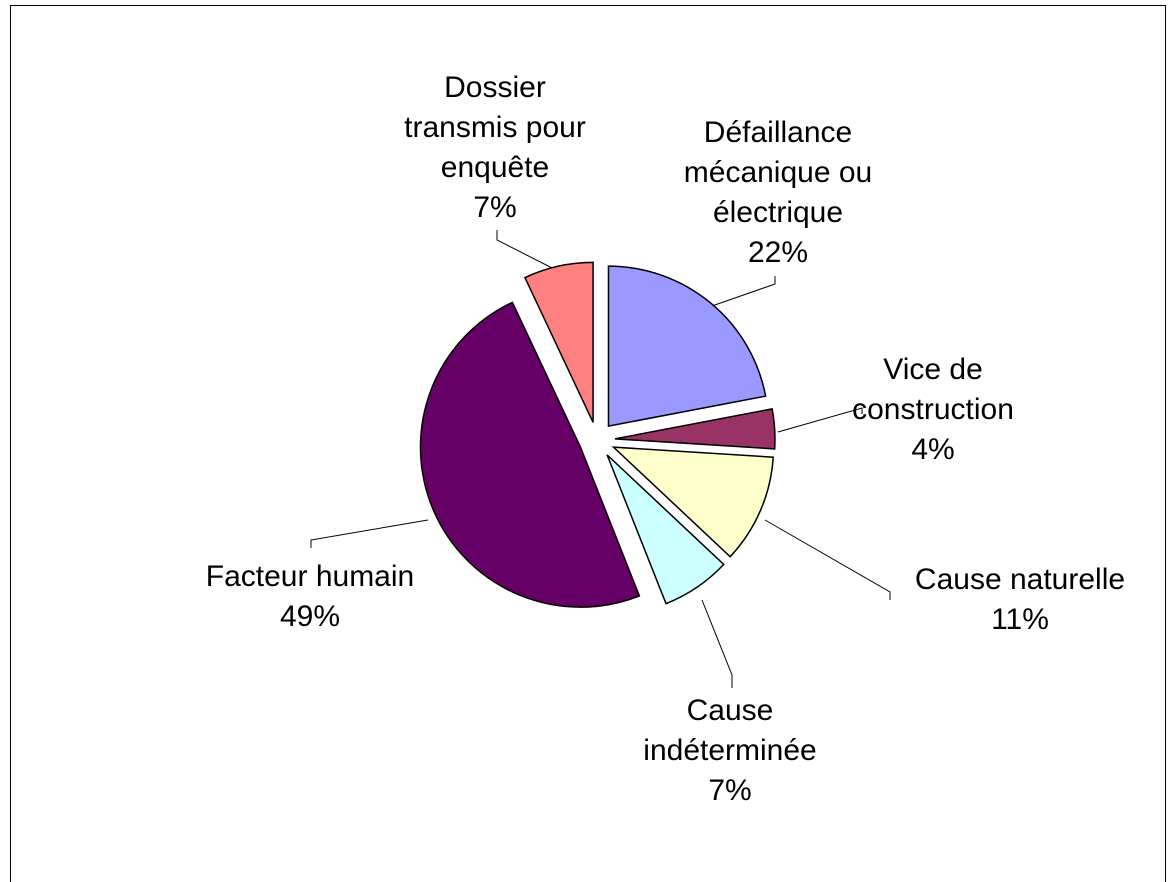 This screenshot has width=1176, height=882. Describe the element at coordinates (310, 576) in the screenshot. I see `category-label: Facteur humain` at that location.